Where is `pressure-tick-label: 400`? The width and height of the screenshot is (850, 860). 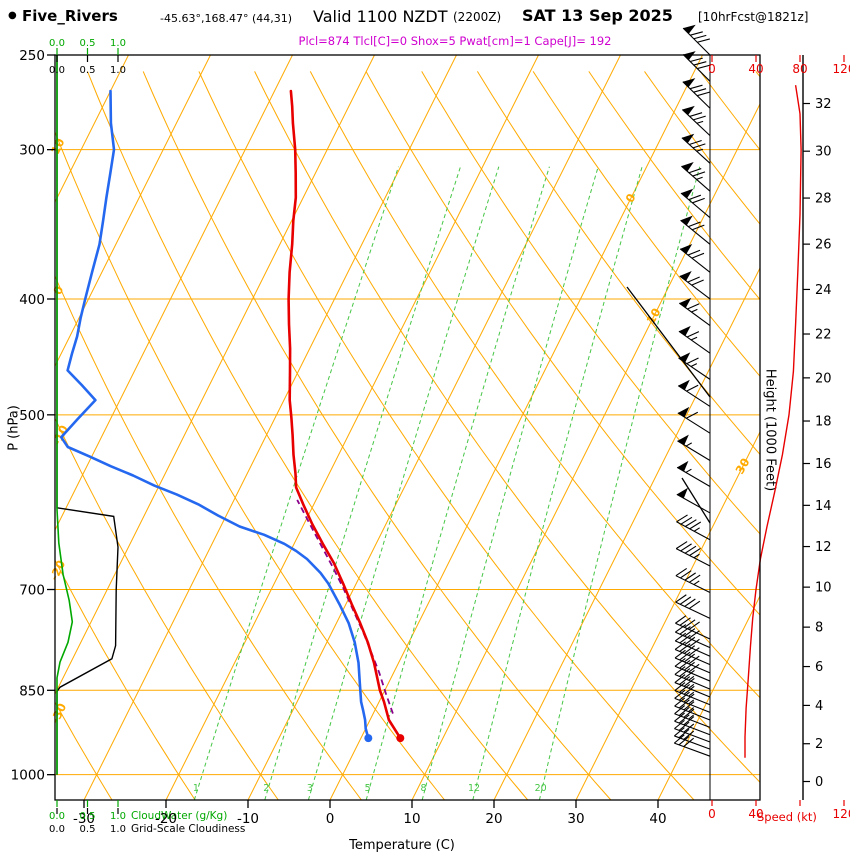
pressure-tick-label: 400 is located at coordinates (32, 300).